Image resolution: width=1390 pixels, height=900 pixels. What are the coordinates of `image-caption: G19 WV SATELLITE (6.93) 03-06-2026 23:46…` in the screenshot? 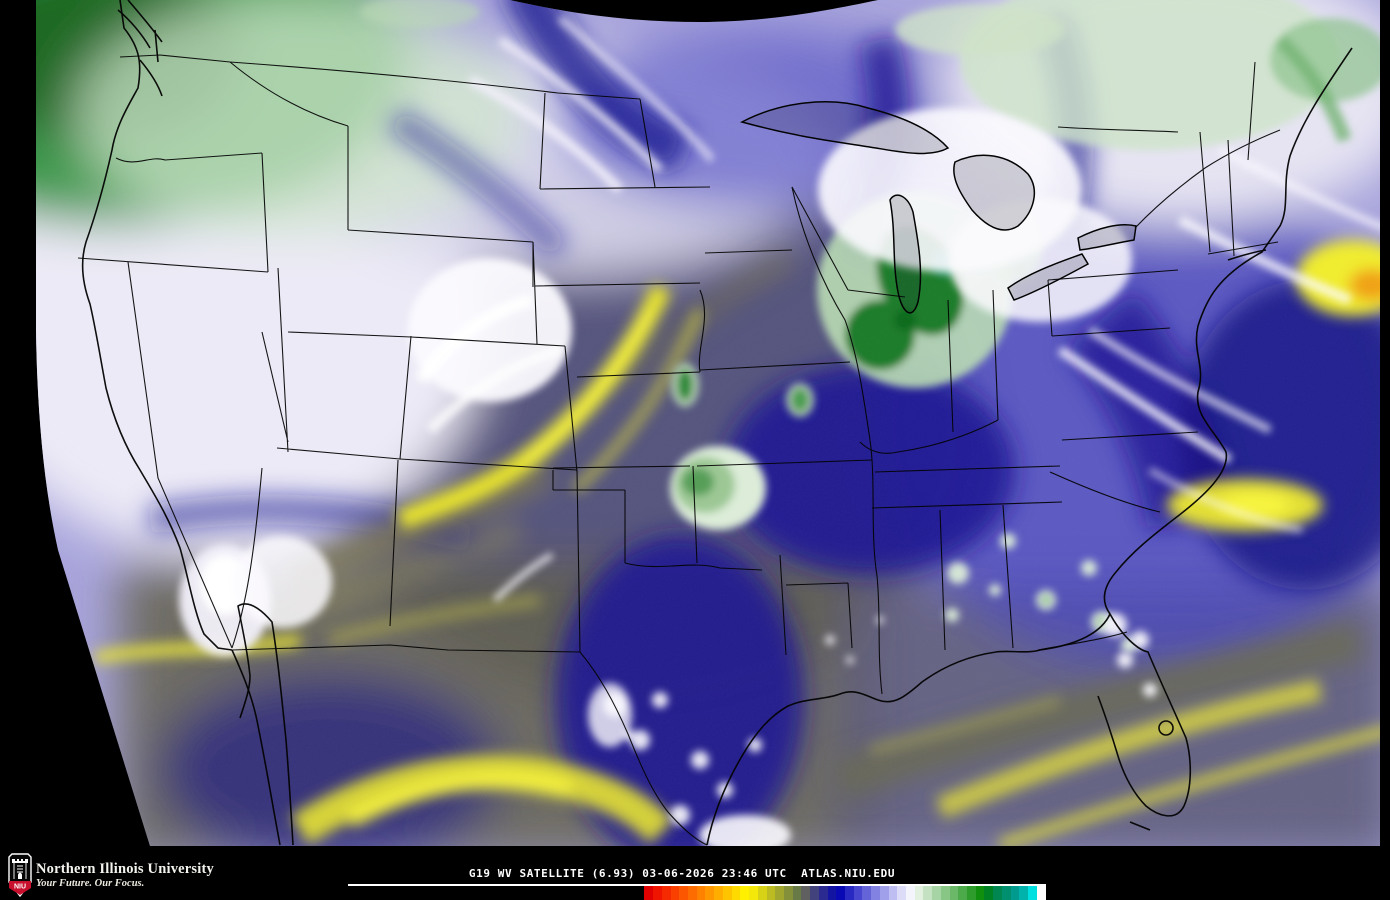 It's located at (682, 873).